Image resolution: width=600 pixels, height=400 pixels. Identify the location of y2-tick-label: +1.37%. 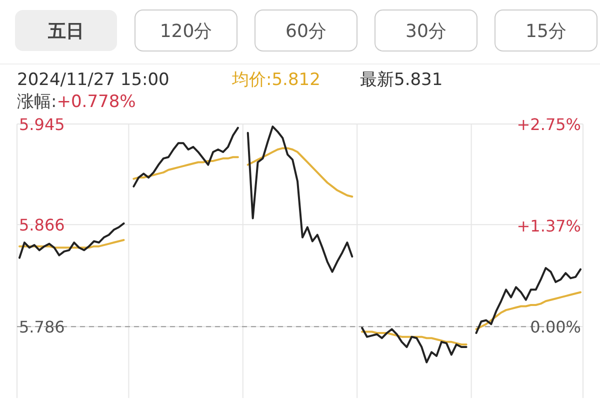
(548, 226).